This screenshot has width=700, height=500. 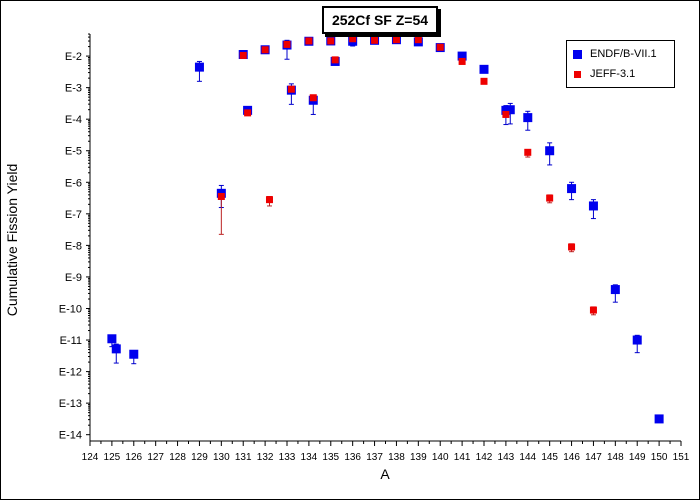 What do you see at coordinates (527, 457) in the screenshot?
I see `x-tick-label: 144` at bounding box center [527, 457].